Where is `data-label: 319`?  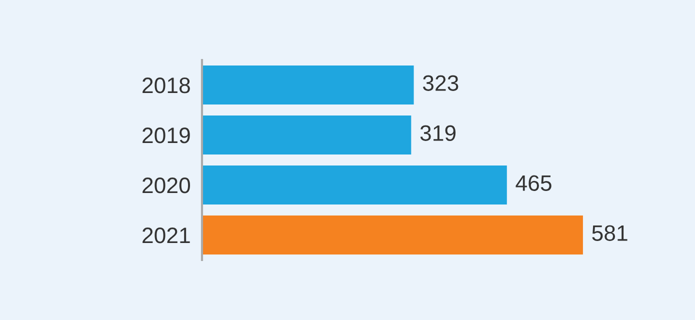
data-label: 319 is located at coordinates (438, 133).